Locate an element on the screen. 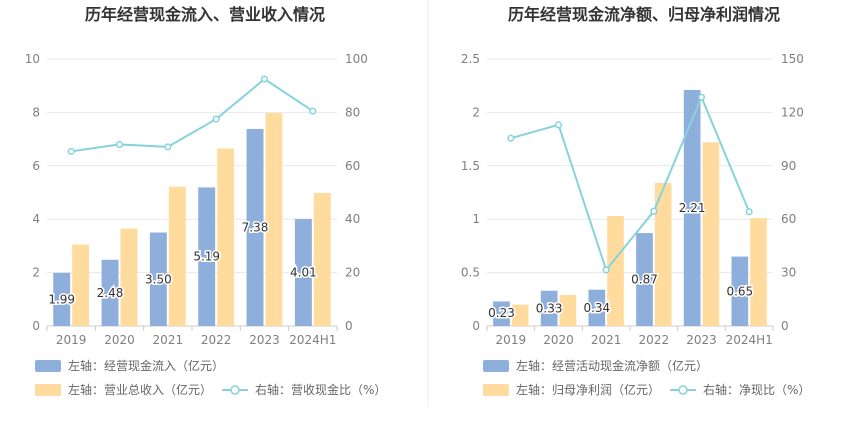 This screenshot has width=850, height=441. bar-data-label: 7.38 is located at coordinates (255, 227).